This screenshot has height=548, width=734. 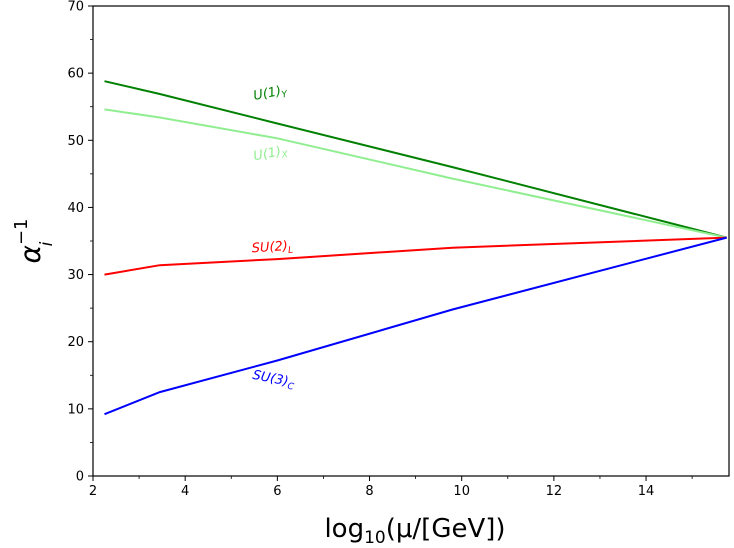 What do you see at coordinates (75, 141) in the screenshot?
I see `y-tick-label: 50` at bounding box center [75, 141].